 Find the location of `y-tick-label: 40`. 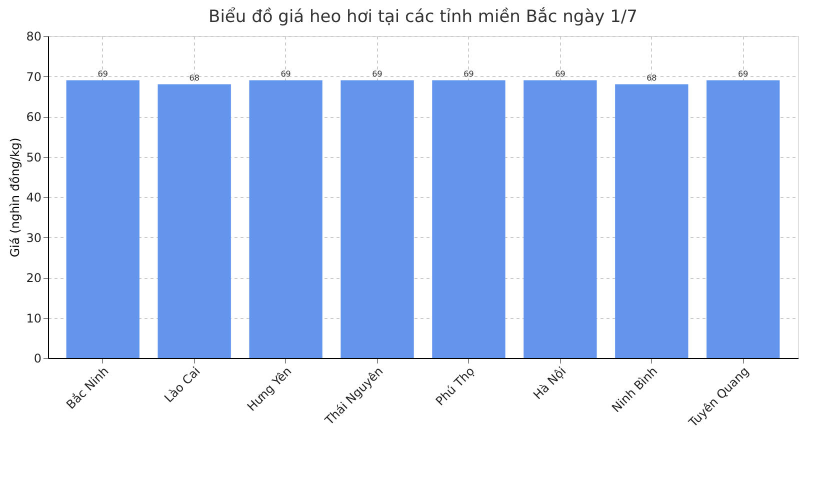

y-tick-label: 40 is located at coordinates (34, 197).